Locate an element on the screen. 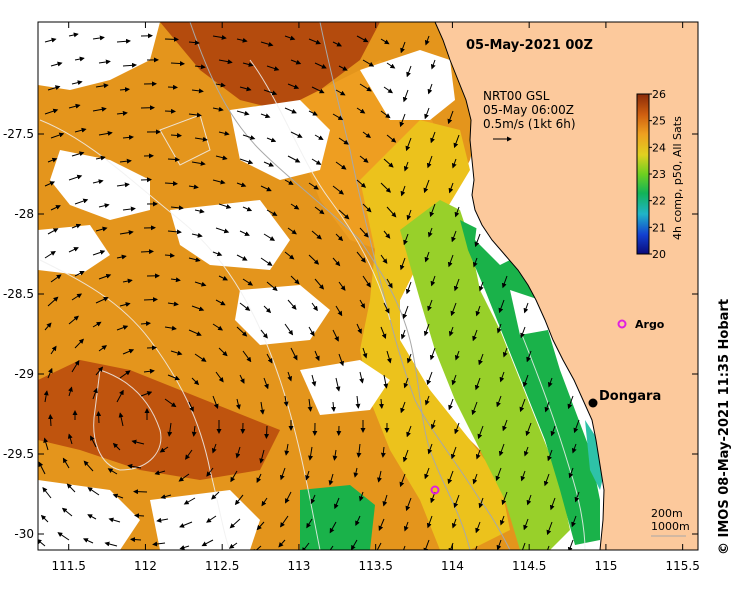  argo-icon is located at coordinates (622, 324).